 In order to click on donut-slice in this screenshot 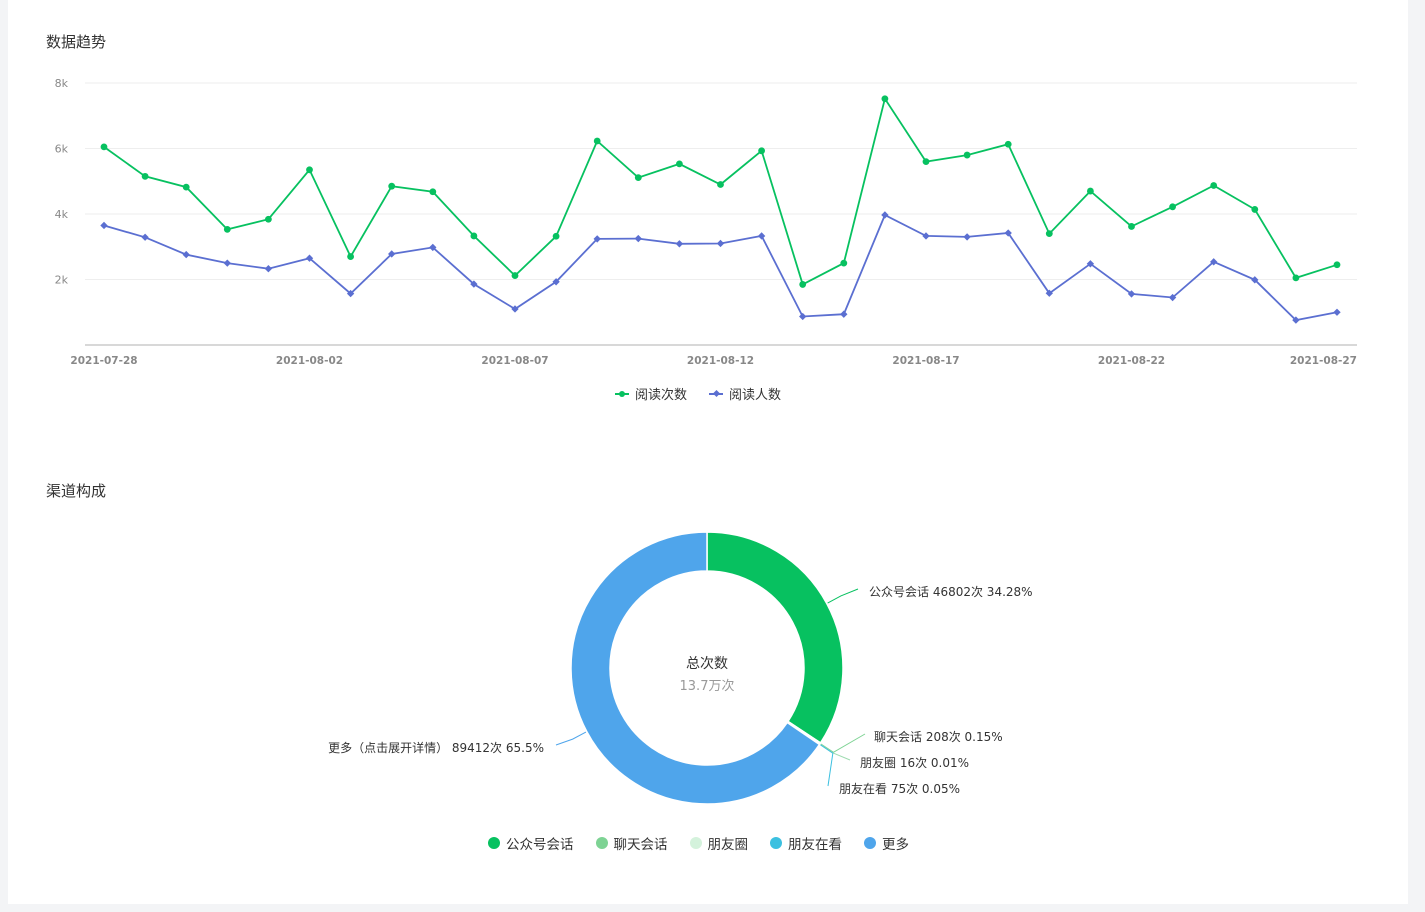, I will do `click(695, 668)`.